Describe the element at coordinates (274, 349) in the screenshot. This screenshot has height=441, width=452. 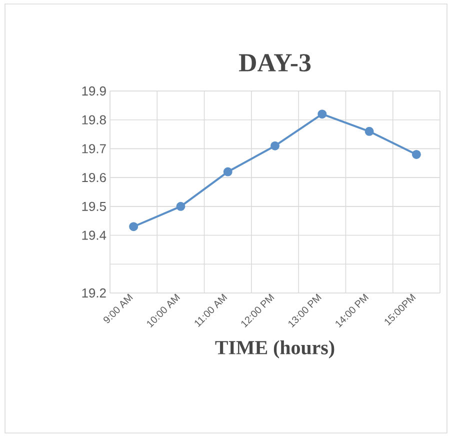
I see `x-axis-title: TIME (hours)` at that location.